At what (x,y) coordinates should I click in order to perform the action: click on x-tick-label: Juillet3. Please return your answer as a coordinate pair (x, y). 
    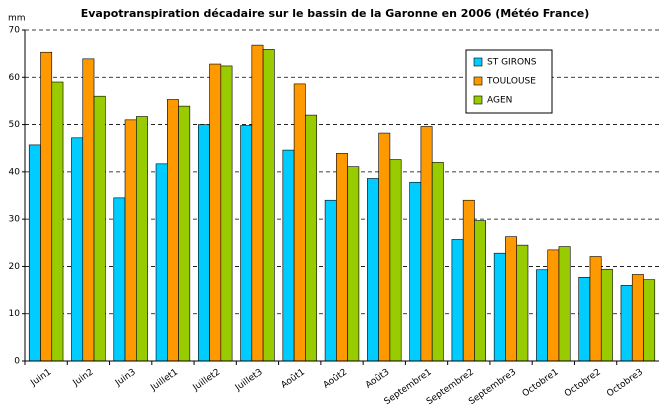
    Looking at the image, I should click on (249, 380).